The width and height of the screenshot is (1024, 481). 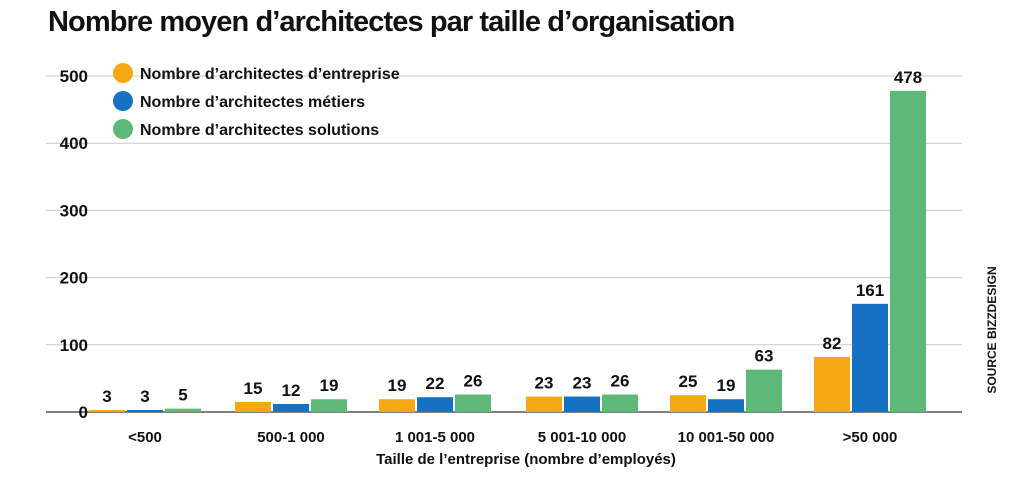 What do you see at coordinates (870, 290) in the screenshot?
I see `data-label: 161` at bounding box center [870, 290].